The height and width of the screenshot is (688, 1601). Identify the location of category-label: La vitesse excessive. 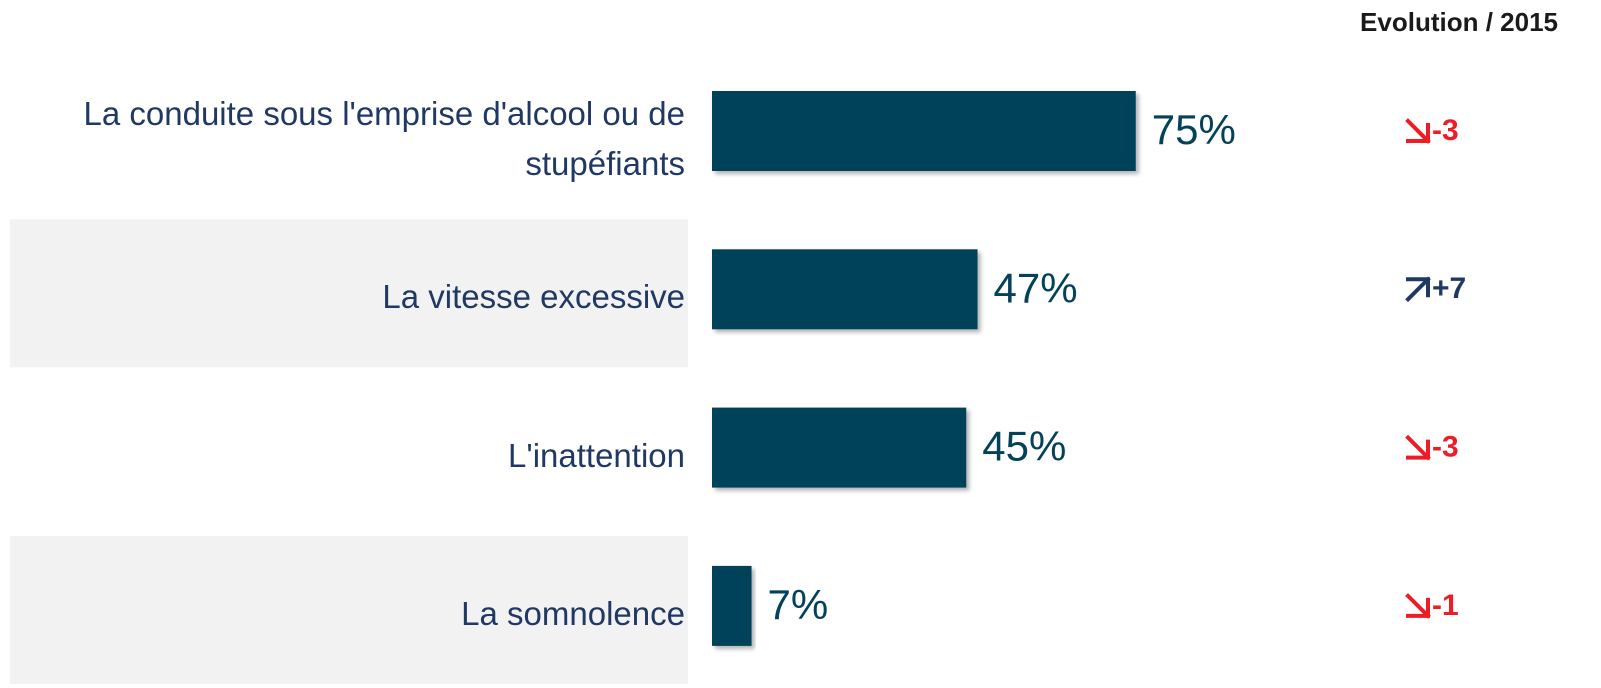
(533, 297).